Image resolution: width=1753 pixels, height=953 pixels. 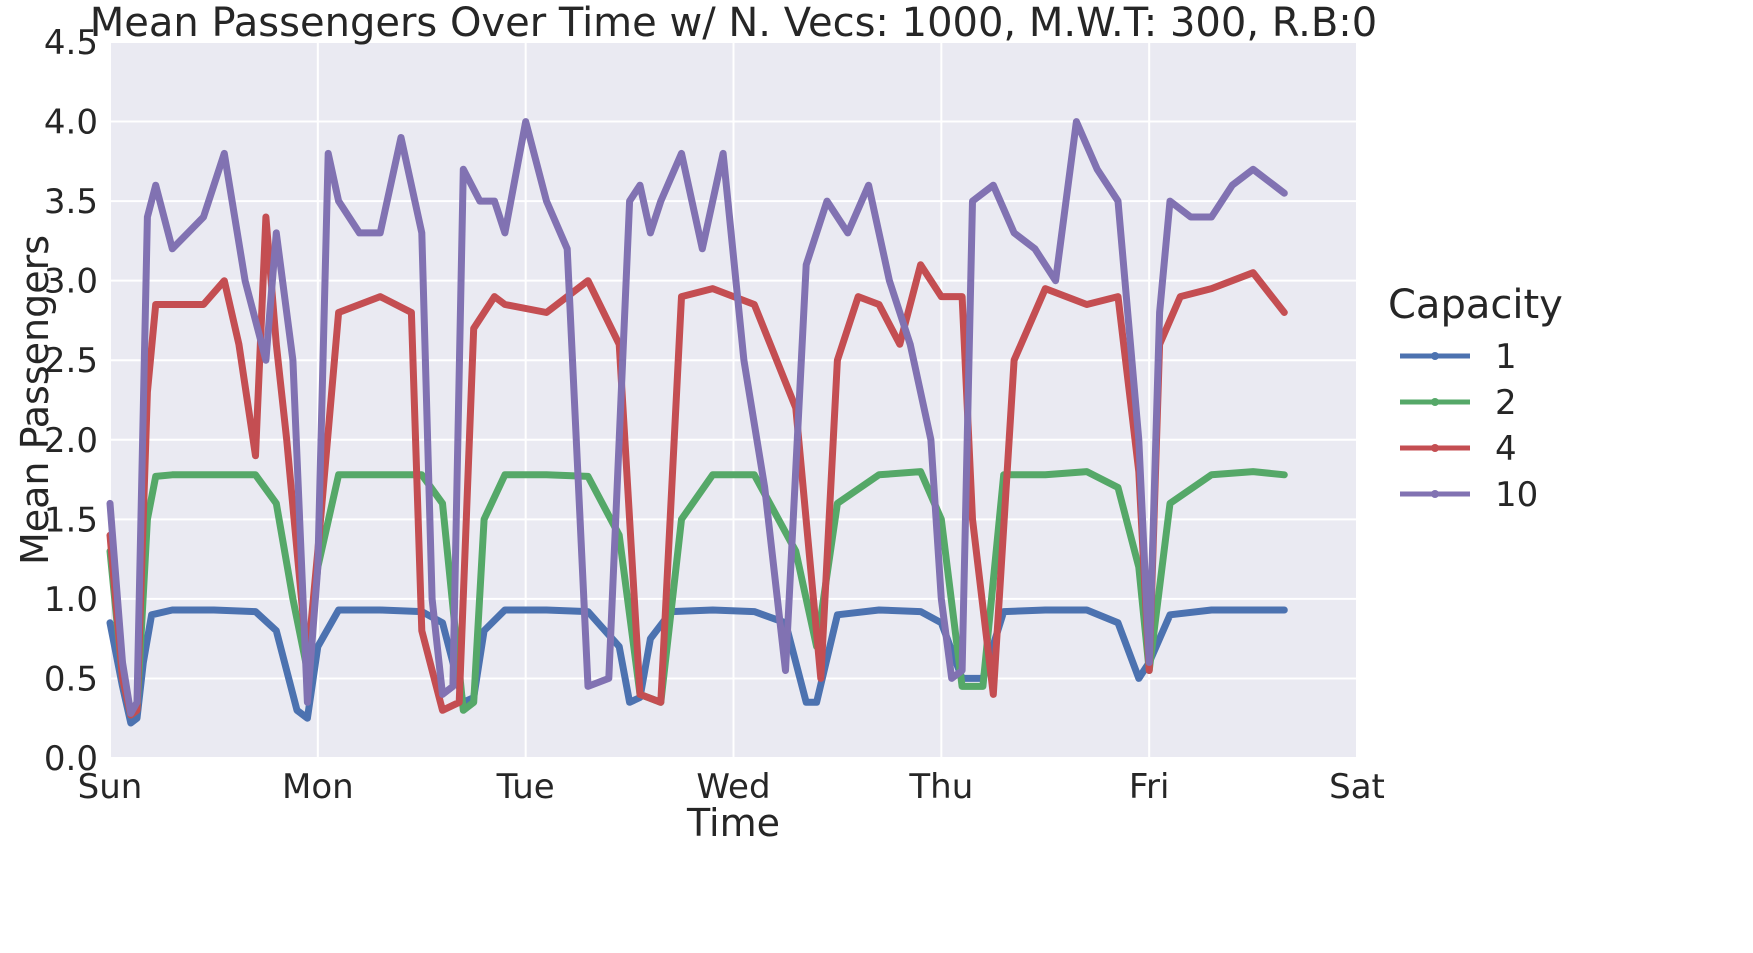 I want to click on legend-title: Capacity, so click(x=1475, y=305).